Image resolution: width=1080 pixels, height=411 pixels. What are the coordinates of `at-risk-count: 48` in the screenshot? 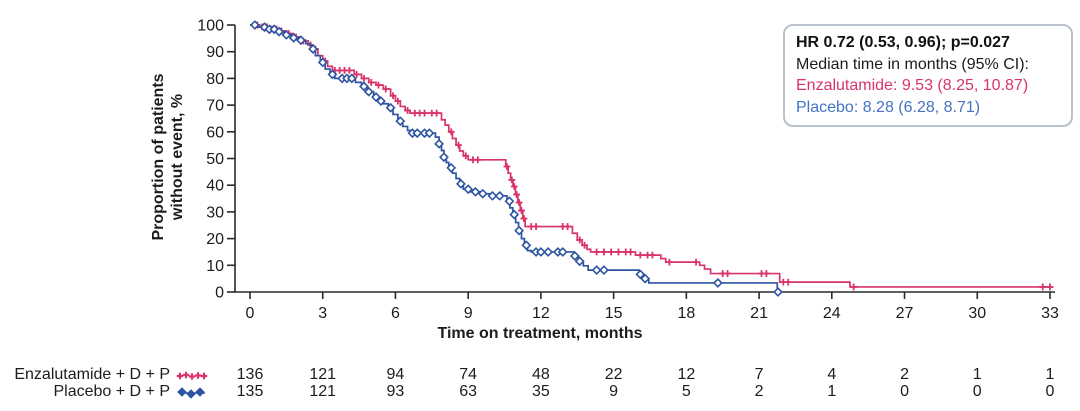 It's located at (540, 374).